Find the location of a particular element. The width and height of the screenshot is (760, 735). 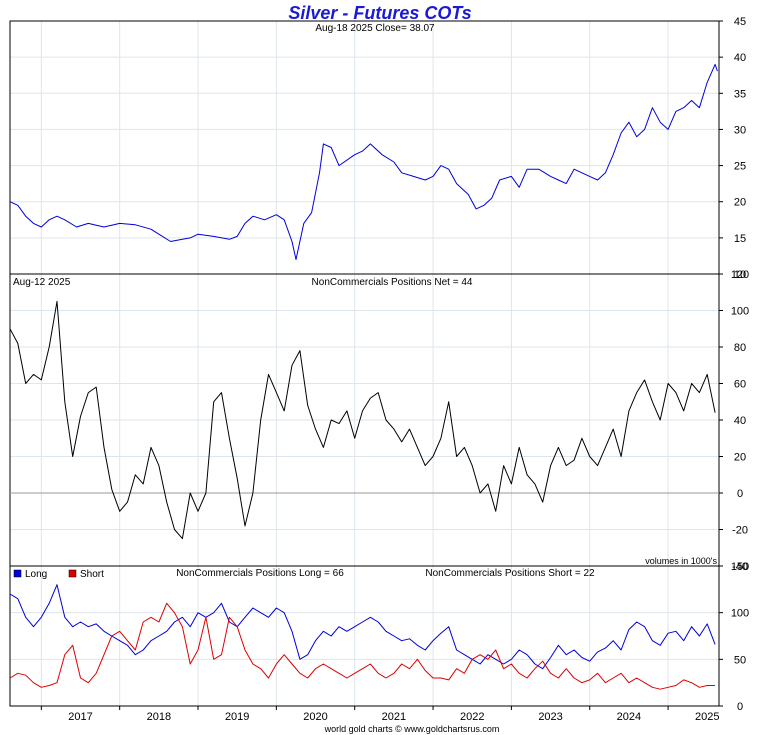

price-ytick-label: 25 is located at coordinates (740, 167).